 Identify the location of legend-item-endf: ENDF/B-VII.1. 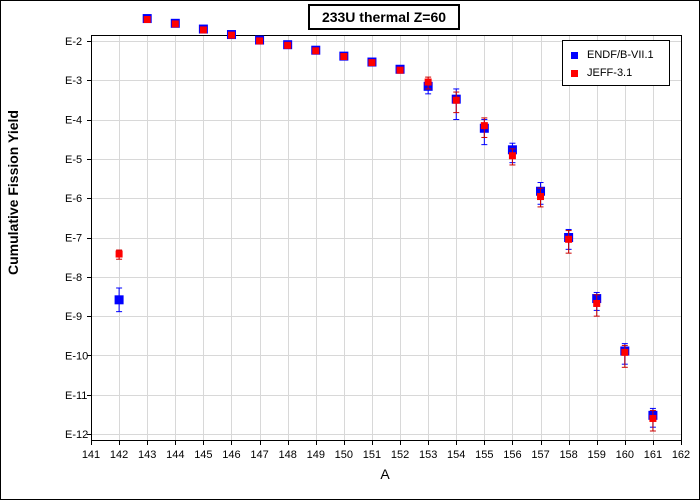
(612, 55).